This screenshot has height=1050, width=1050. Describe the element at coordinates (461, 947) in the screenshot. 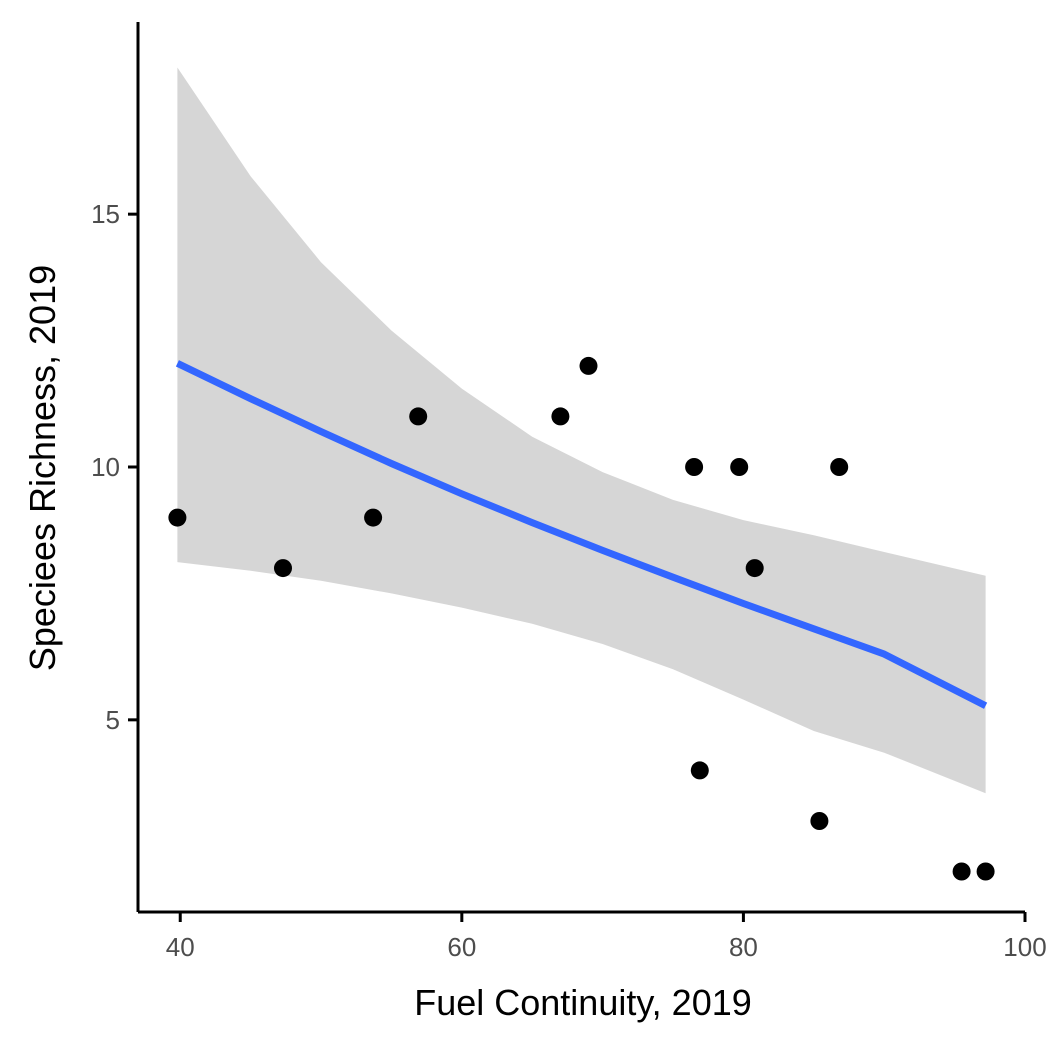

I see `x-tick-label: 60` at that location.